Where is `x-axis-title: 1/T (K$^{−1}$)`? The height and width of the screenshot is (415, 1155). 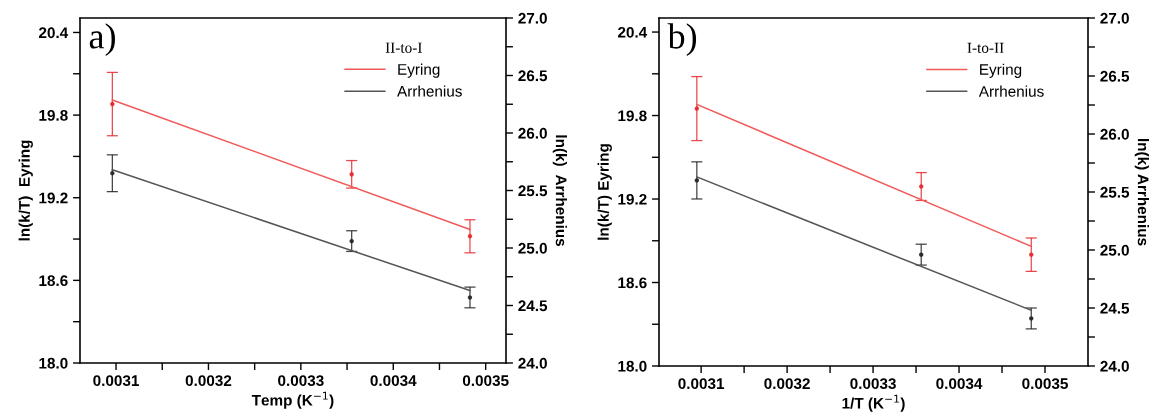 x-axis-title: 1/T (K$^{−1}$) is located at coordinates (873, 403).